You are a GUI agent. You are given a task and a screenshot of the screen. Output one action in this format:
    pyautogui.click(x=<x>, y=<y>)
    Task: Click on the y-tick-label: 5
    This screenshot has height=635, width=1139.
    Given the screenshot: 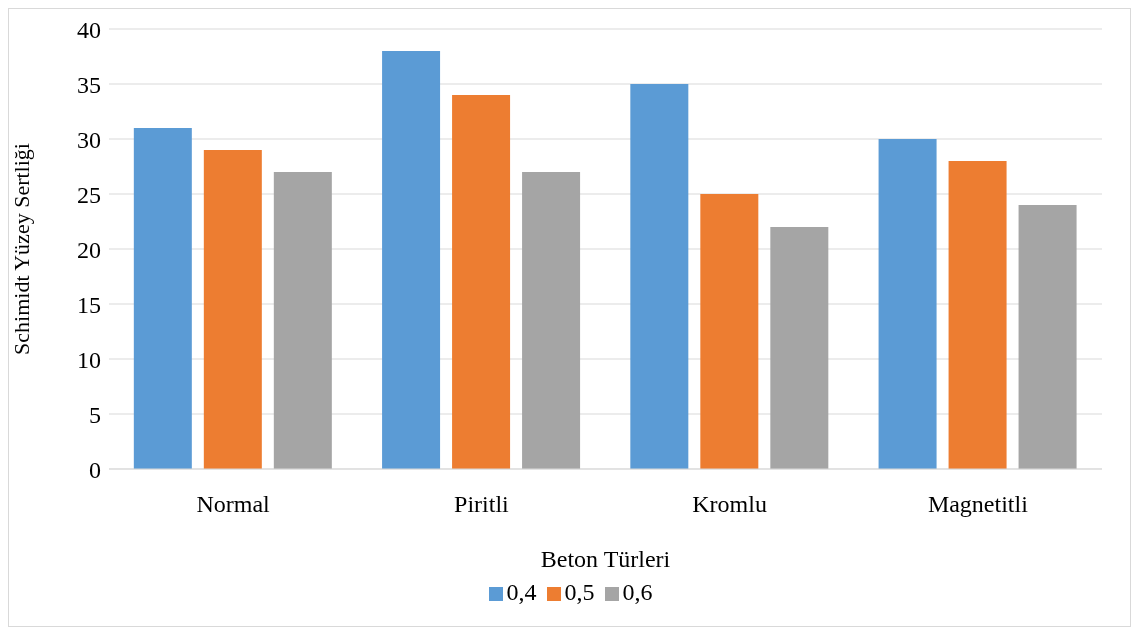 What is the action you would take?
    pyautogui.click(x=95, y=414)
    